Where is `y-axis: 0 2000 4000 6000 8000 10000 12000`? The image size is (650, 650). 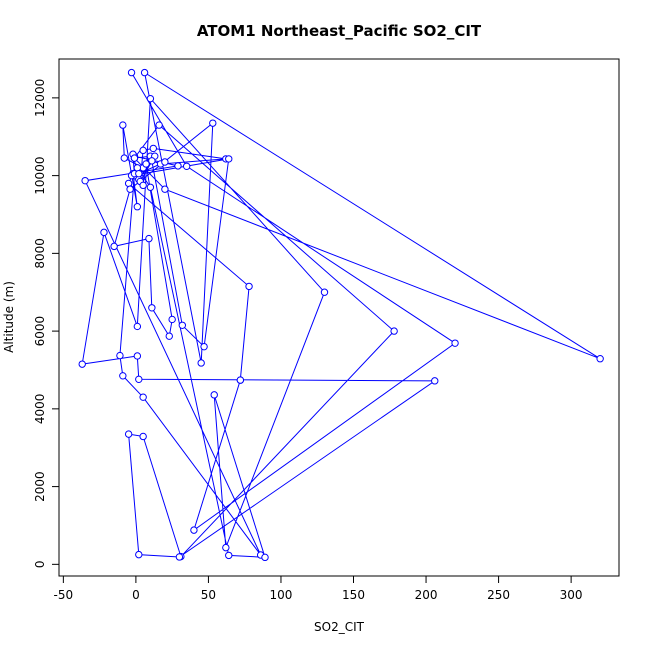 y-axis: 0 2000 4000 6000 8000 10000 12000 is located at coordinates (46, 324).